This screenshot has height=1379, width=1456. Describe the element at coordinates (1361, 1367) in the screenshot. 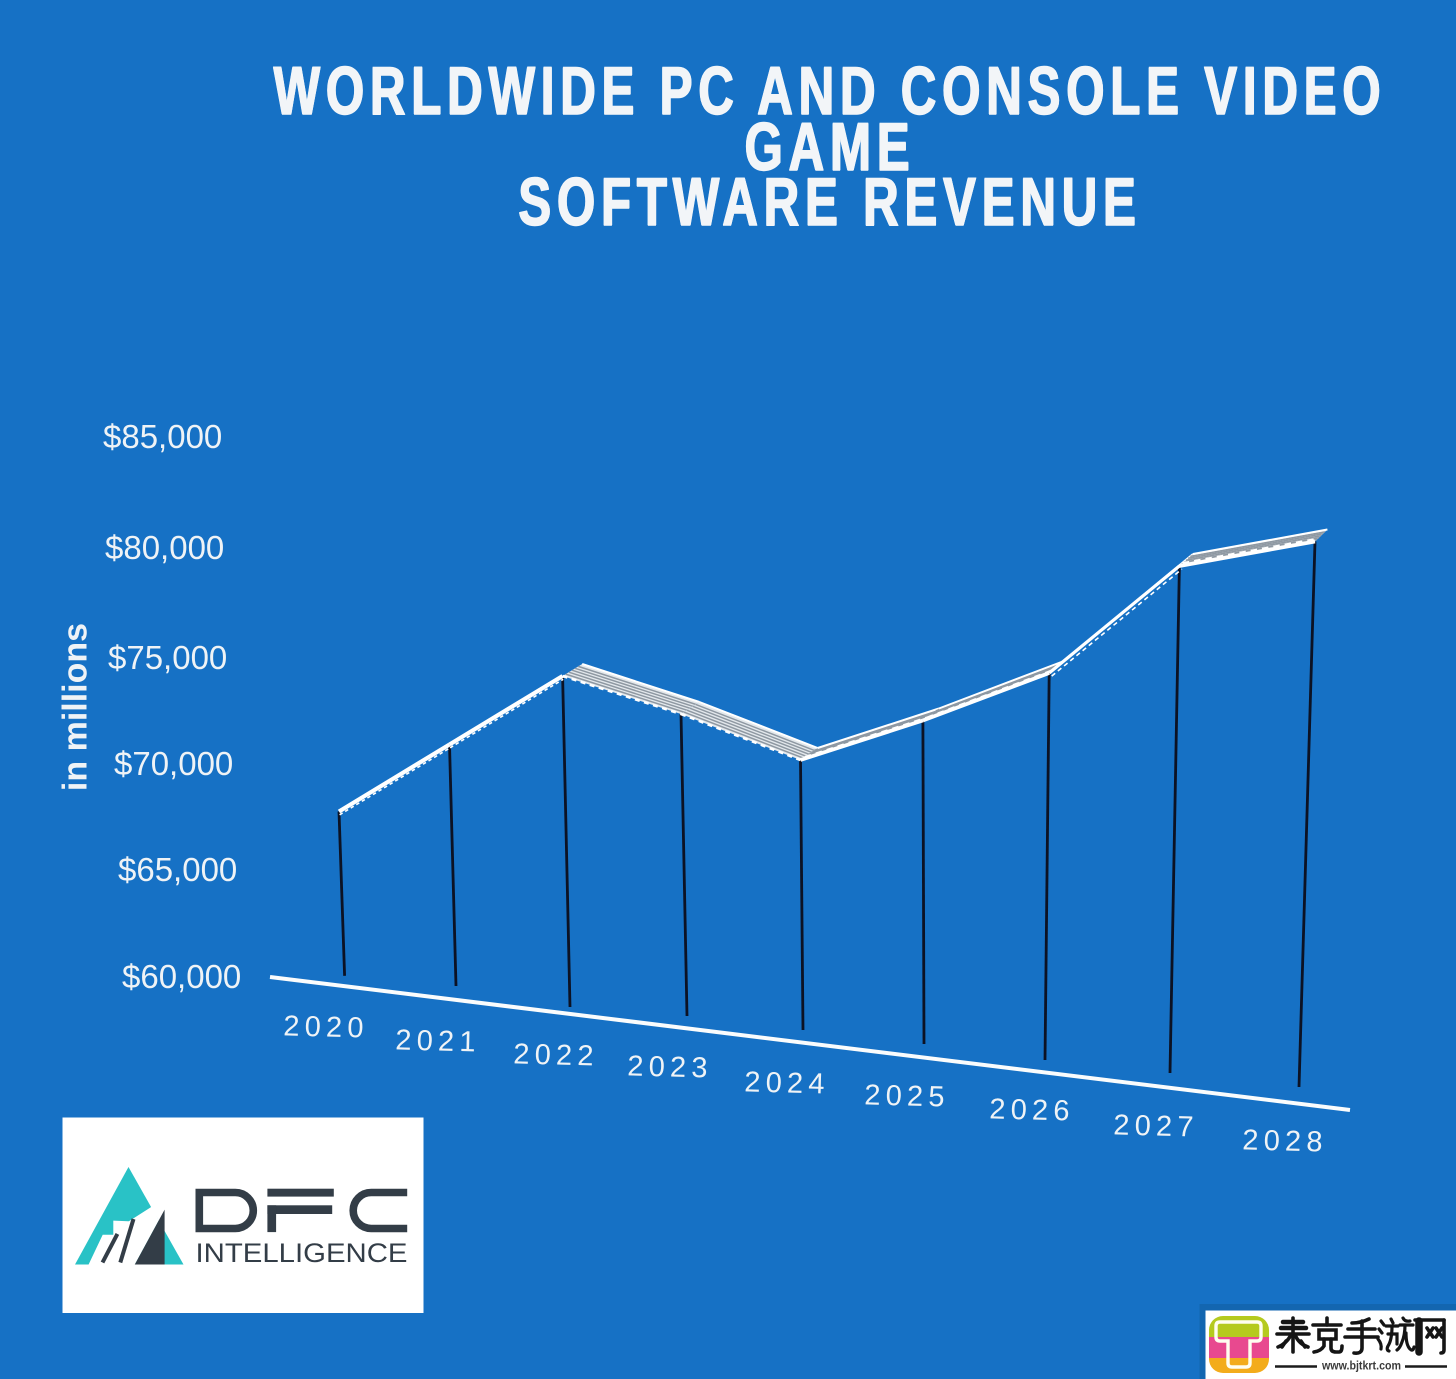

I see `svg-text: www.bjtkrt.com` at that location.